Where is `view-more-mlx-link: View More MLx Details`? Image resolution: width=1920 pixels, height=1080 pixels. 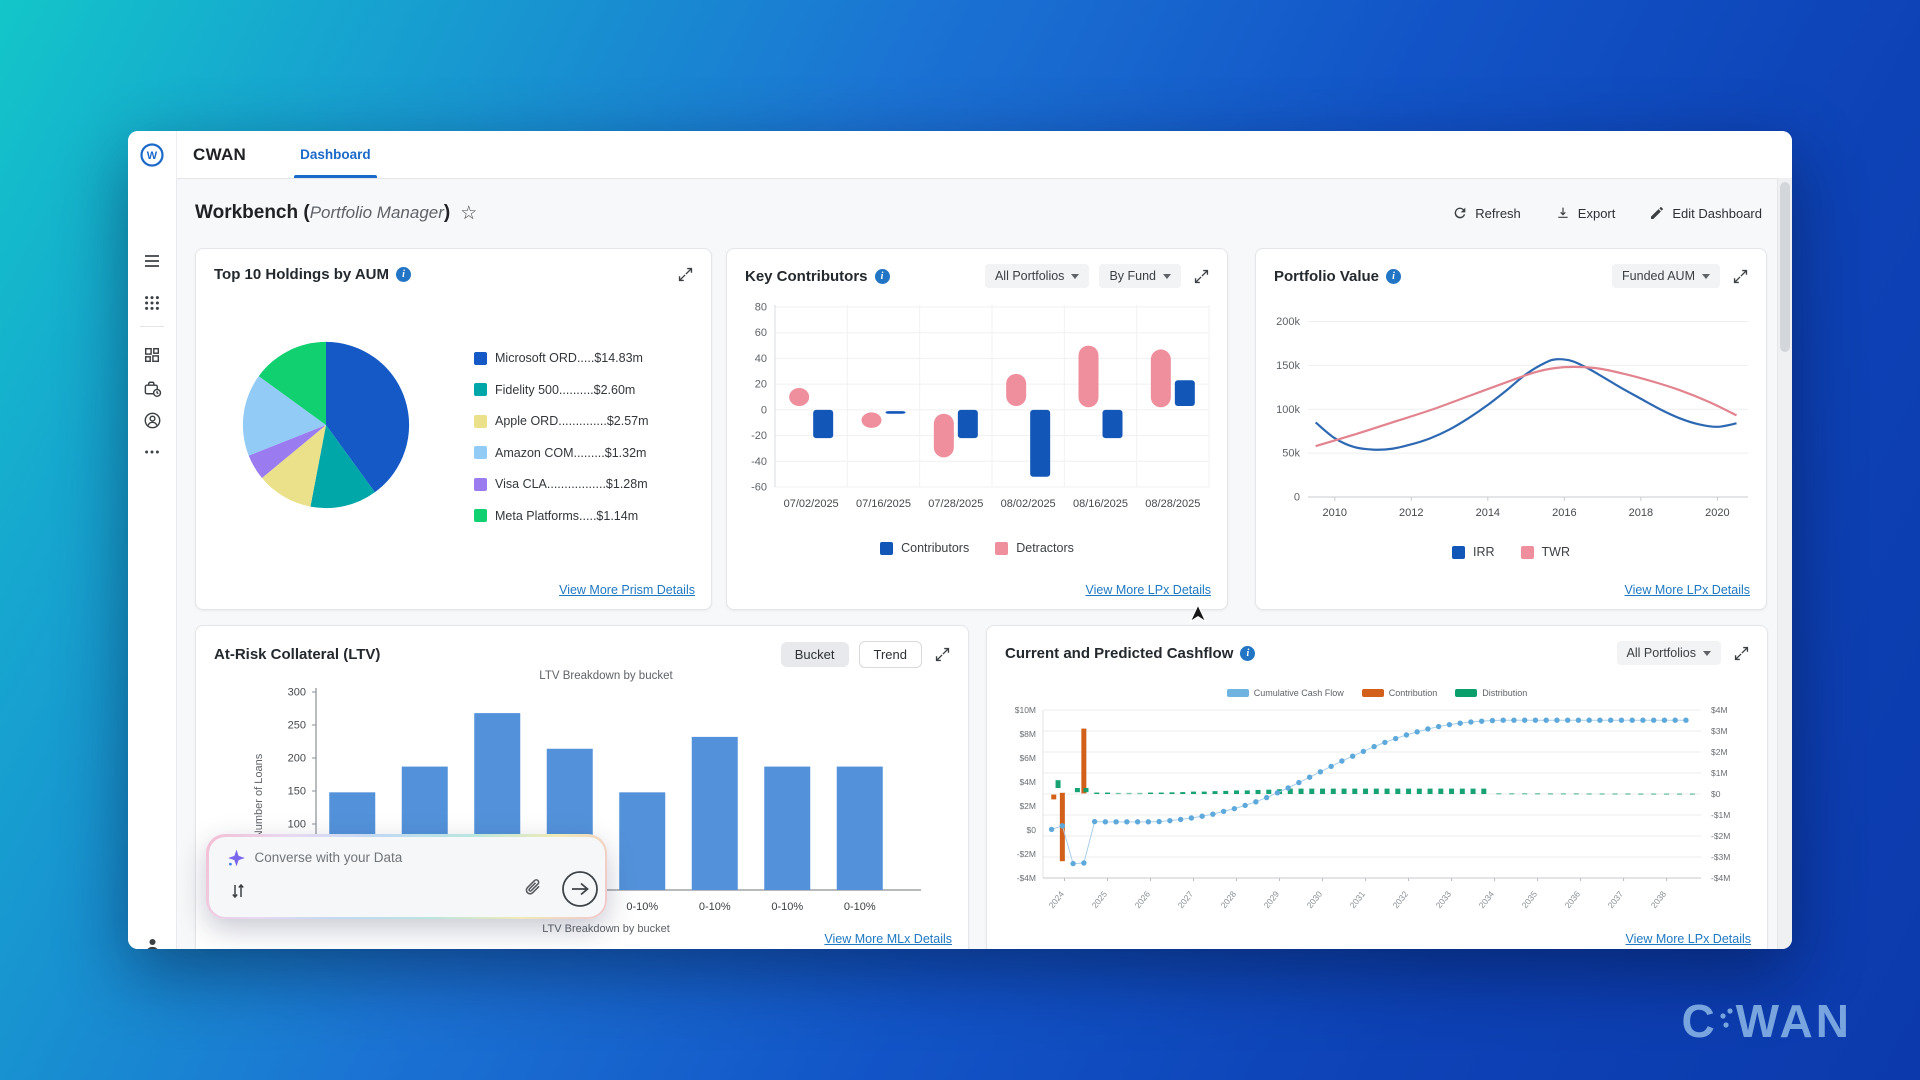 view-more-mlx-link: View More MLx Details is located at coordinates (888, 939).